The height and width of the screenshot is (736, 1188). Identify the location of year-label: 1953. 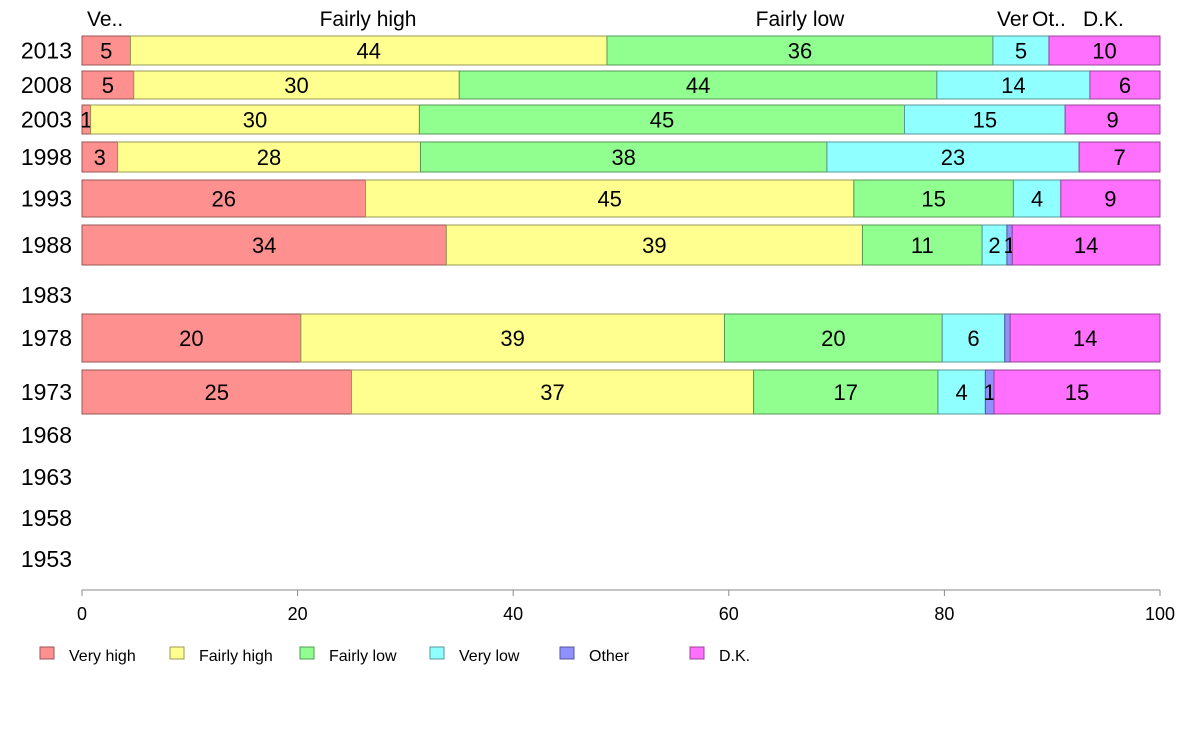
(46, 559).